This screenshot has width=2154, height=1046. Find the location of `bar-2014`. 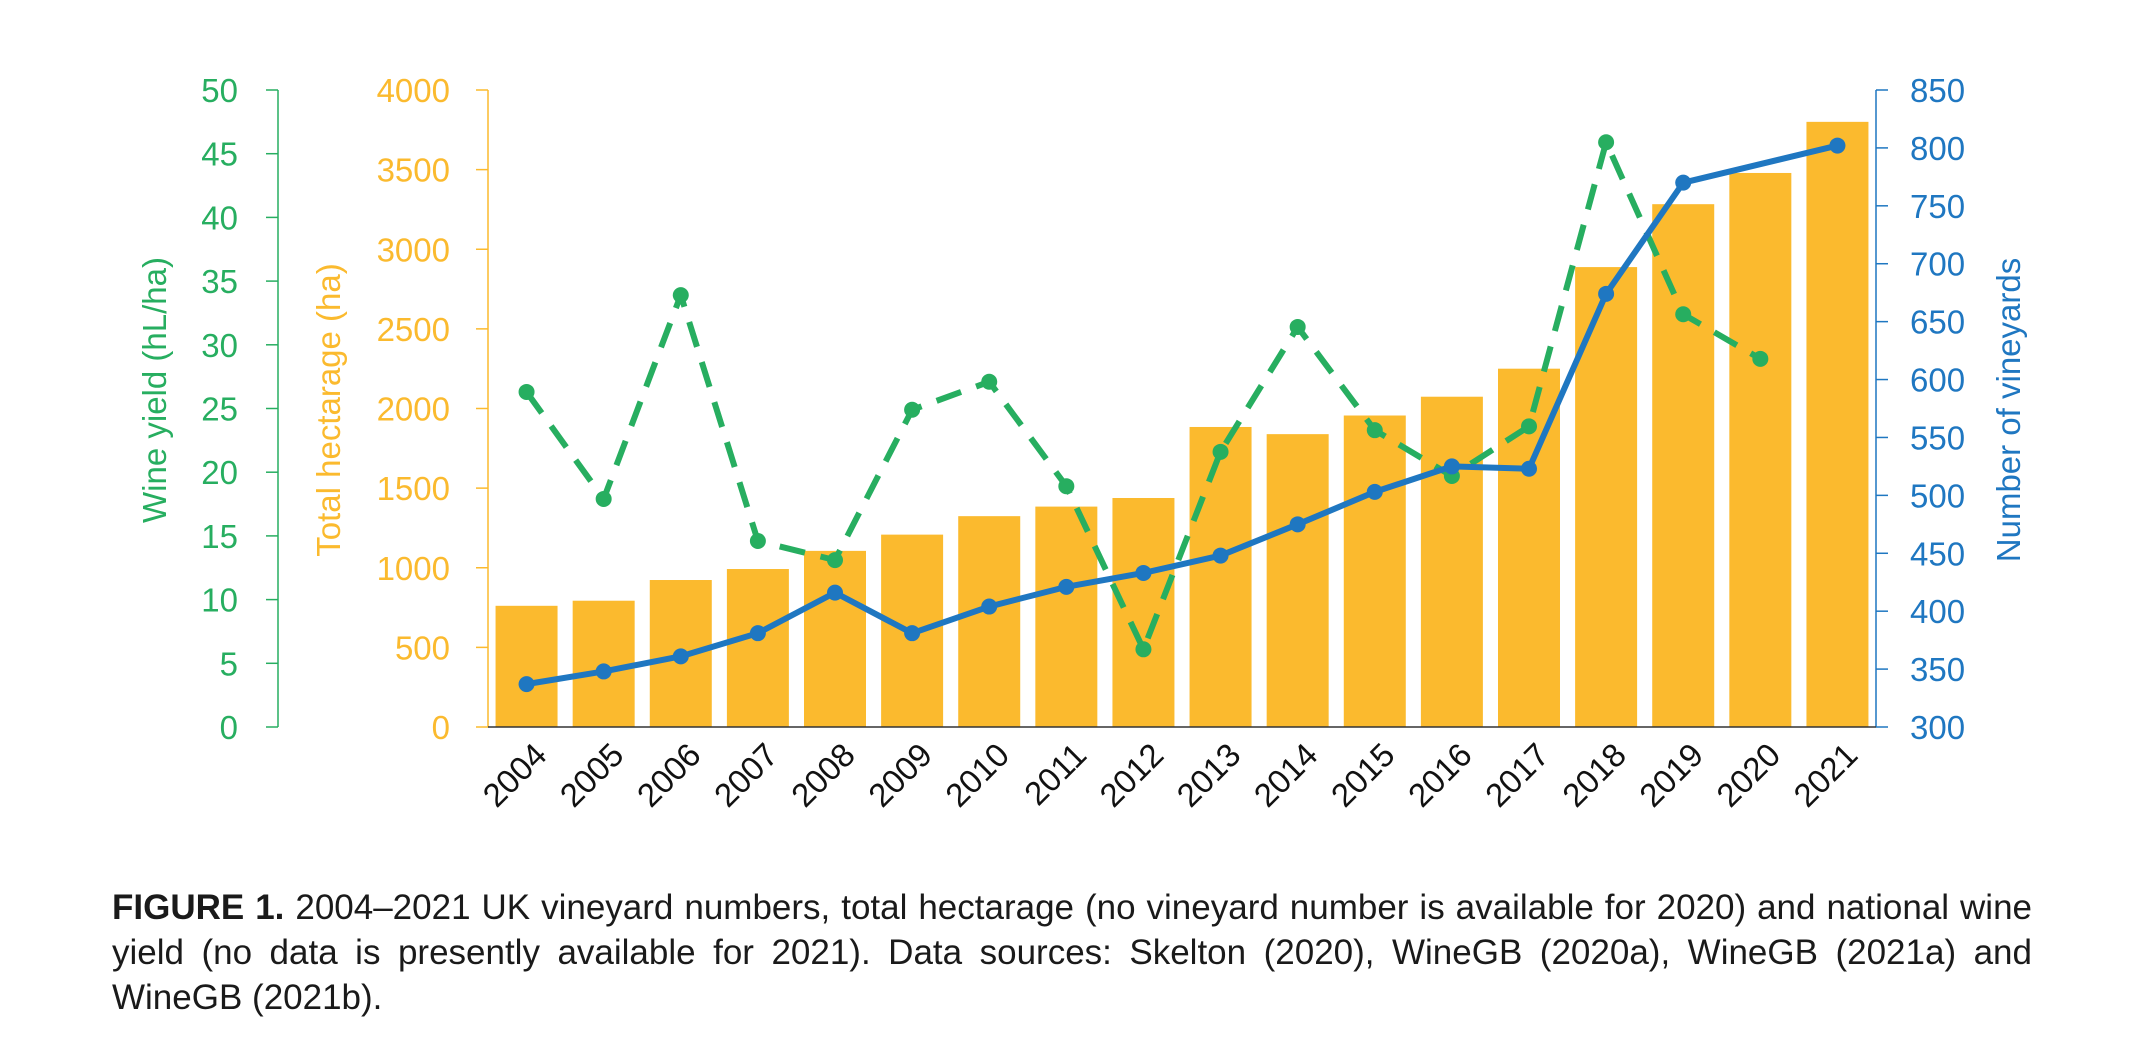

bar-2014 is located at coordinates (1297, 580).